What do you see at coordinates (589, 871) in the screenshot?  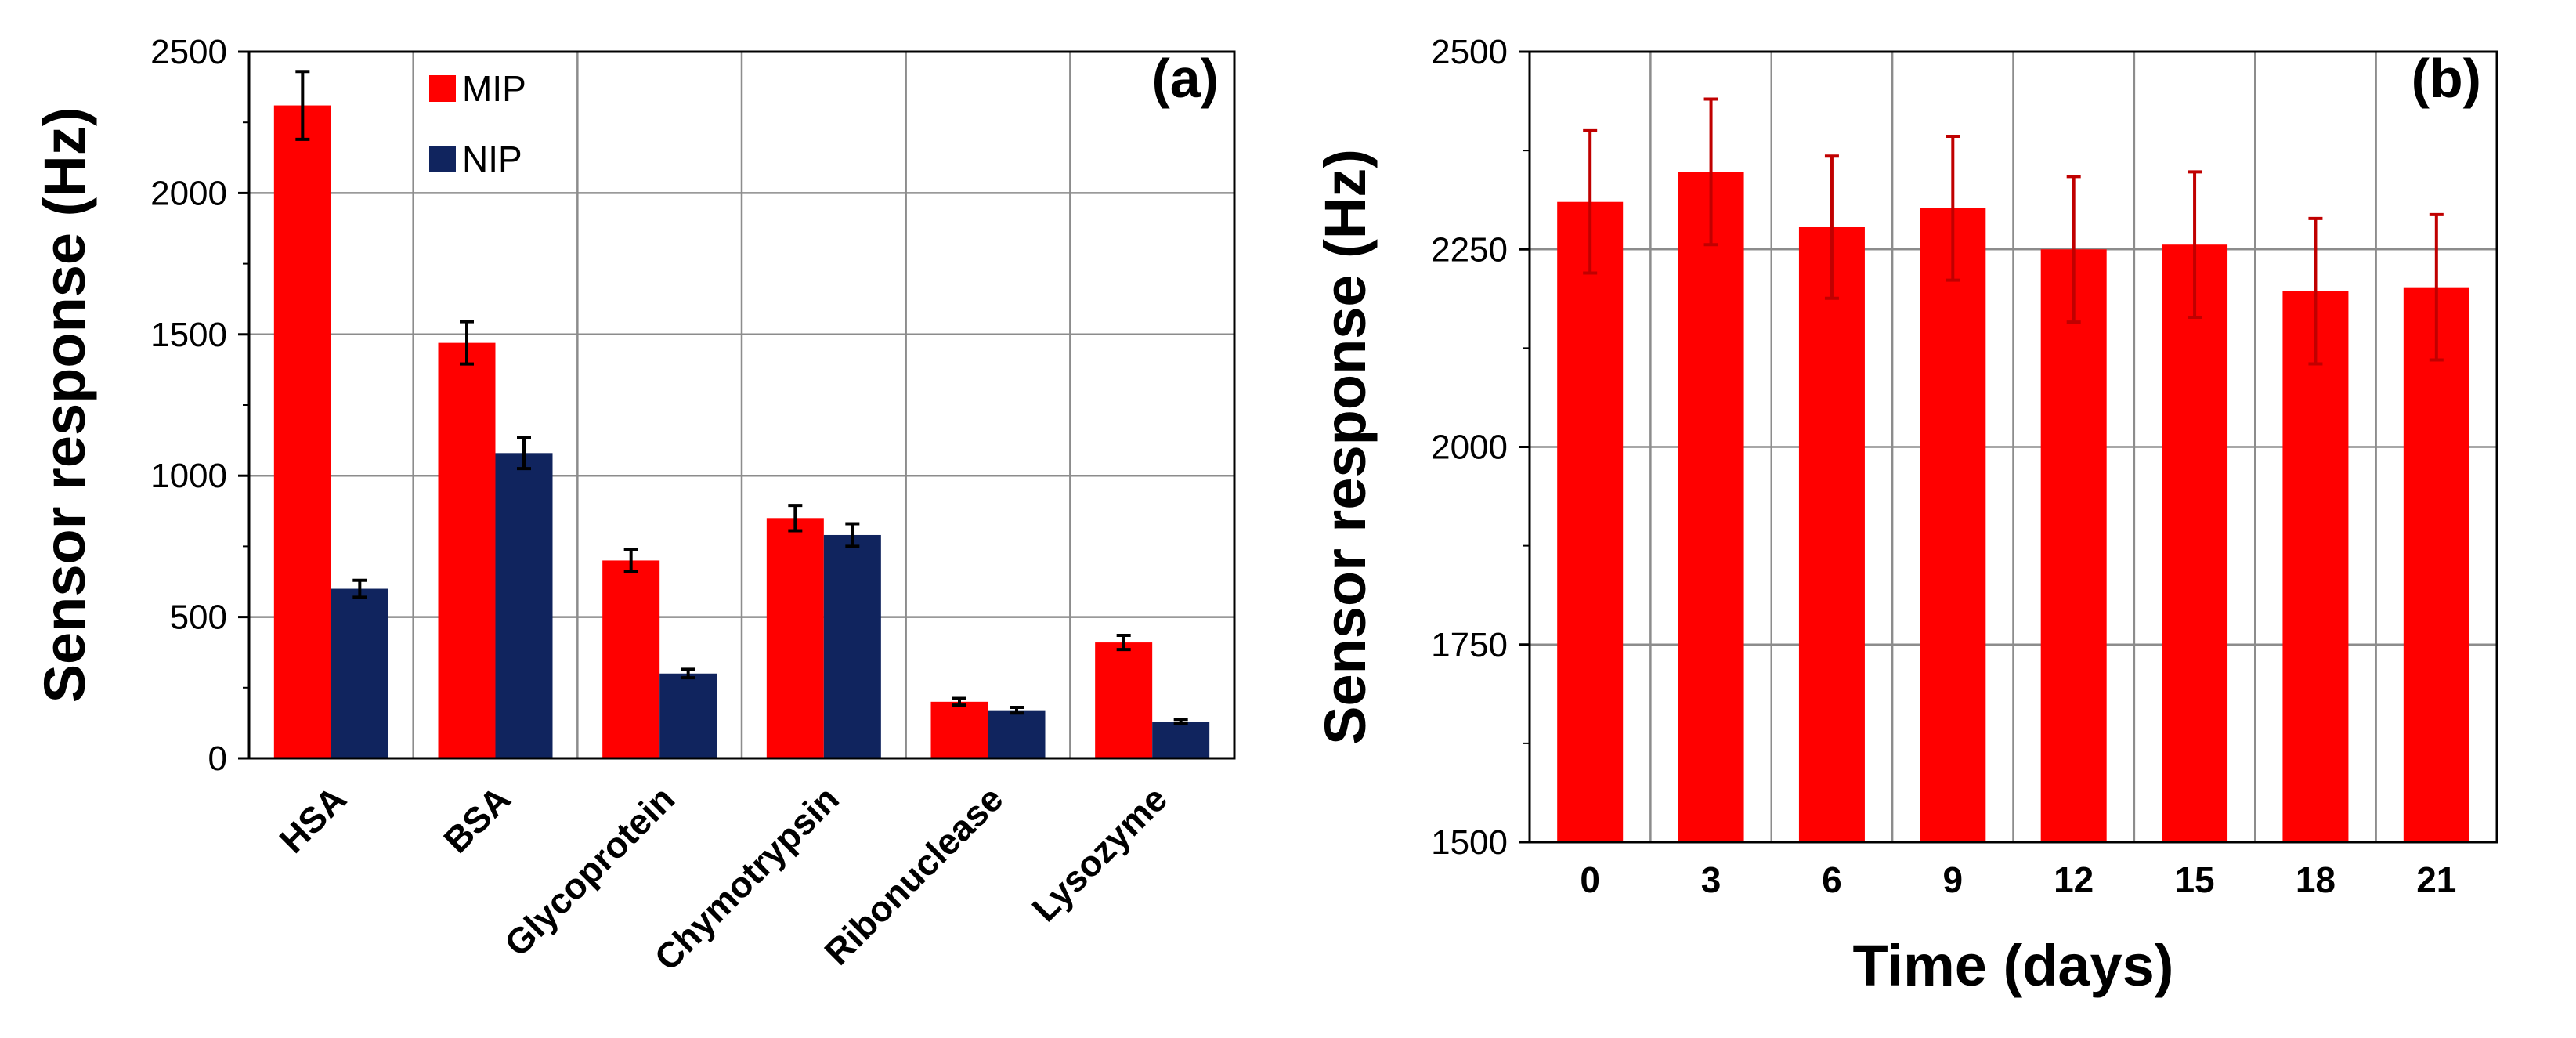 I see `chart-a-x-tick-label: Glycoprotein` at bounding box center [589, 871].